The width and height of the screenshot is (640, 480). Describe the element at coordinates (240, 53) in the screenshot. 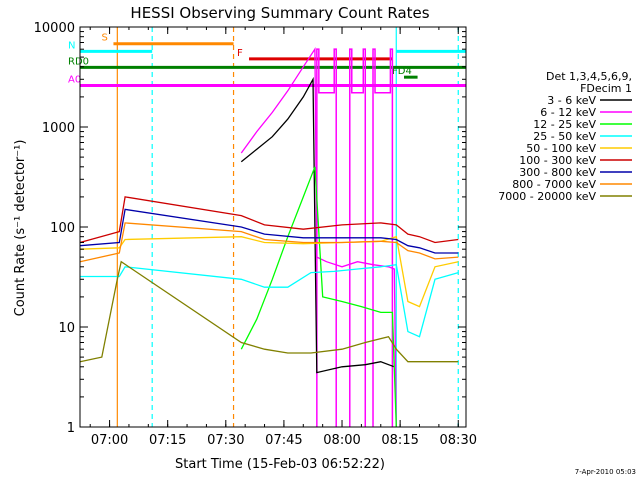

I see `flag-bar-label-3: F` at that location.